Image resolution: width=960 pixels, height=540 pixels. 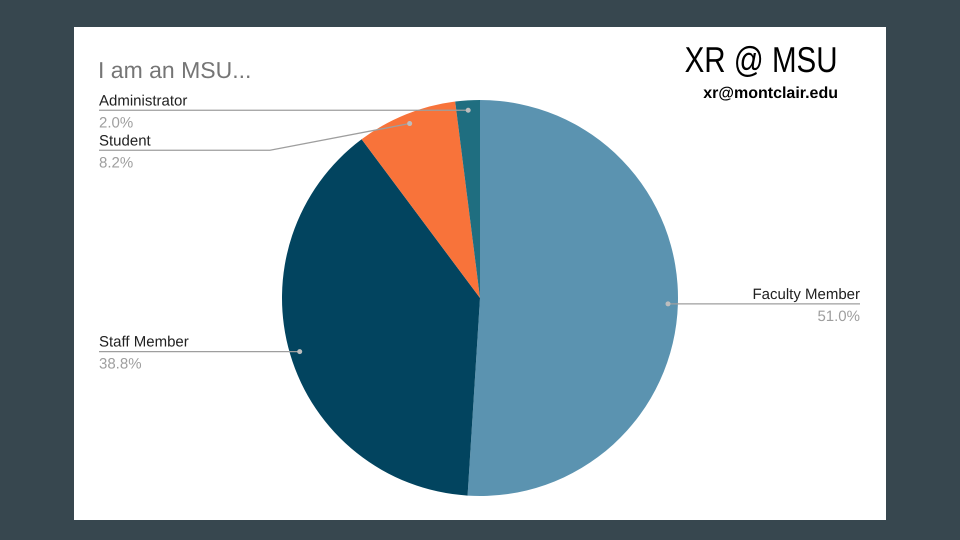 I want to click on slice-label: Administrator, so click(x=143, y=101).